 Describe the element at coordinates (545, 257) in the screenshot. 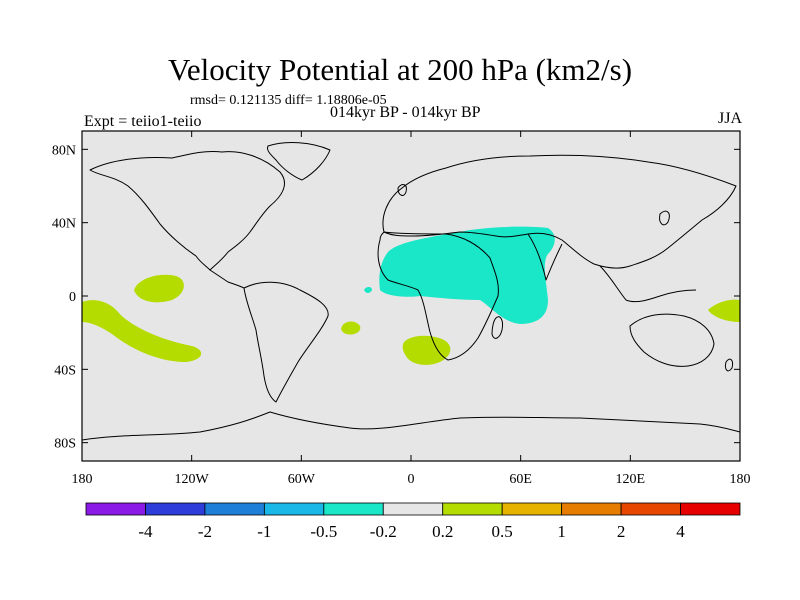

I see `coast-india` at that location.